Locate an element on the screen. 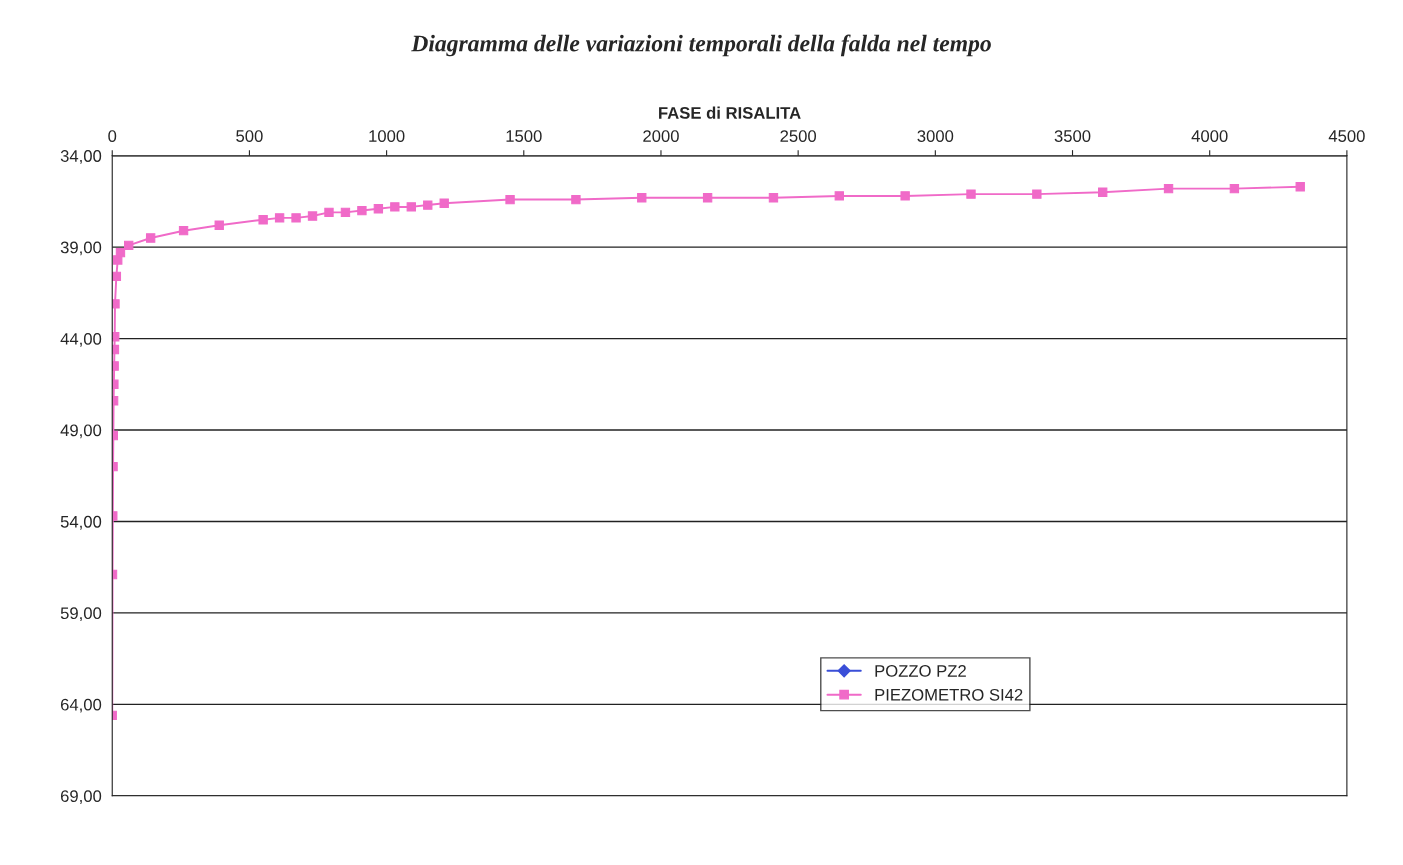 The height and width of the screenshot is (865, 1403). y-tick-label: 49,00 is located at coordinates (81, 431).